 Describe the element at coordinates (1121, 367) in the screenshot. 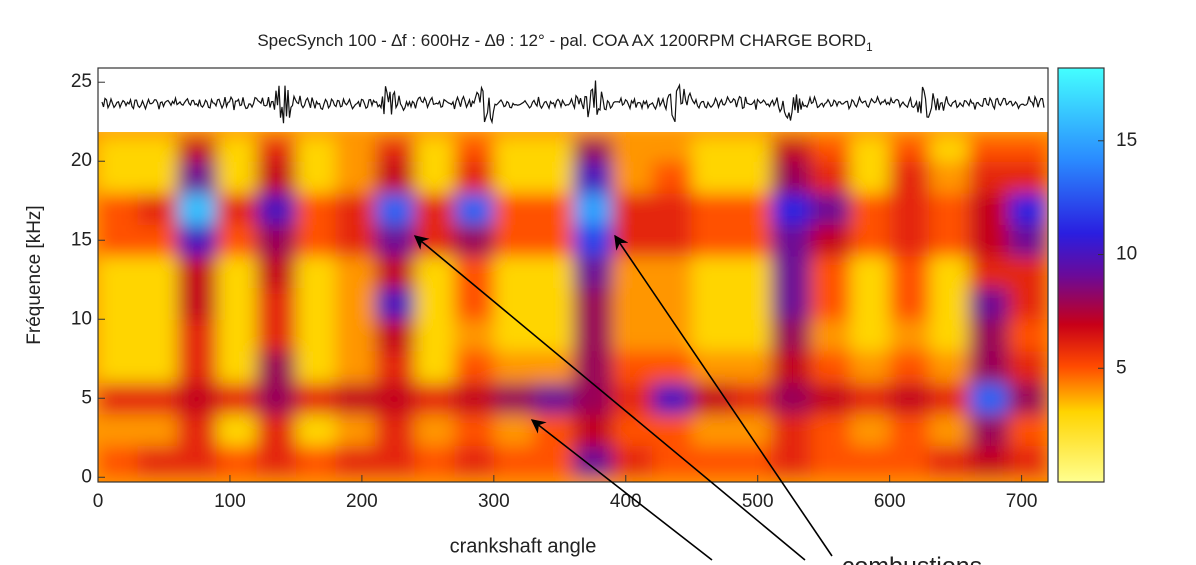

I see `colorbar-tick-label: 5` at that location.